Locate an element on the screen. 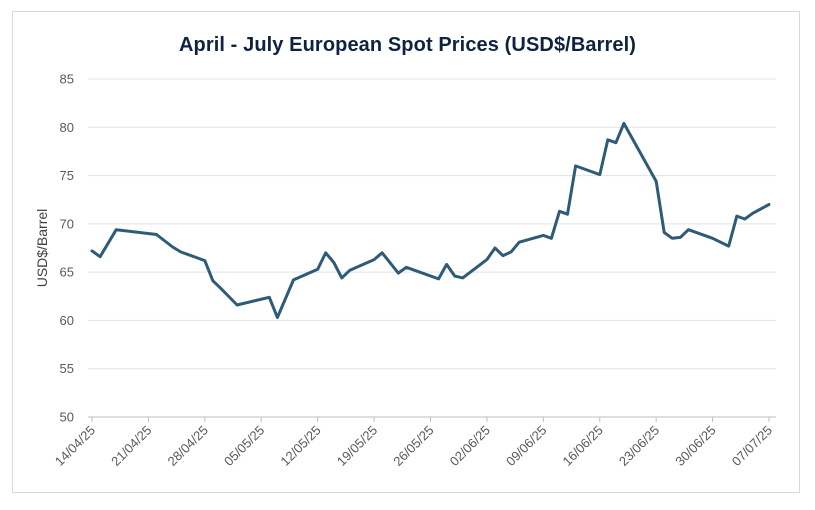 This screenshot has height=510, width=815. x-tick-label: 05/05/25 is located at coordinates (244, 446).